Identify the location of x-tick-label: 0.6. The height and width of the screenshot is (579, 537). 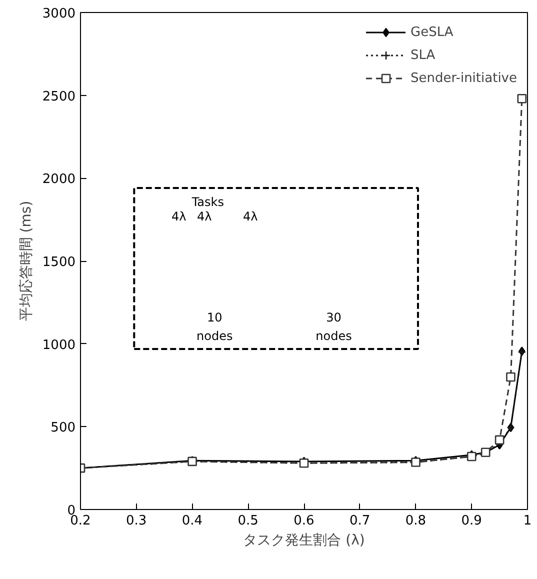
(304, 521).